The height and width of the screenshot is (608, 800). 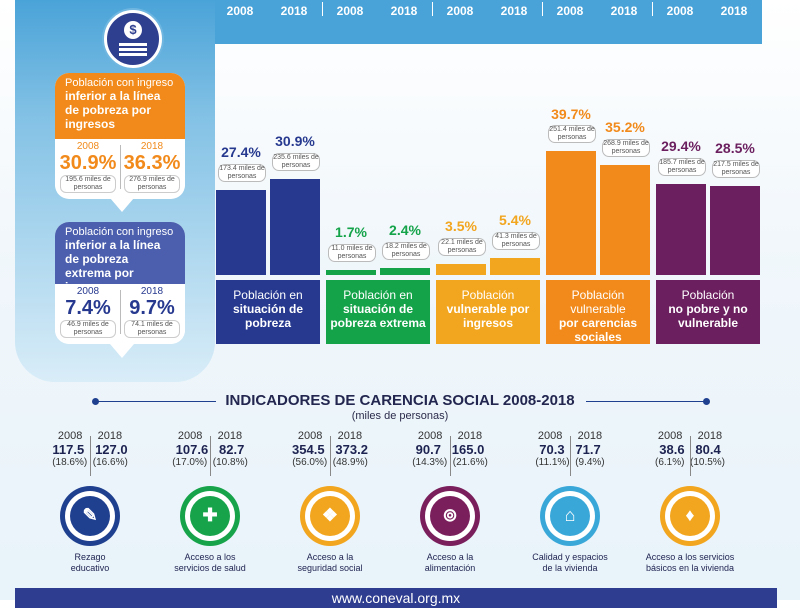 What do you see at coordinates (450, 516) in the screenshot?
I see `plate-icon: ⊚` at bounding box center [450, 516].